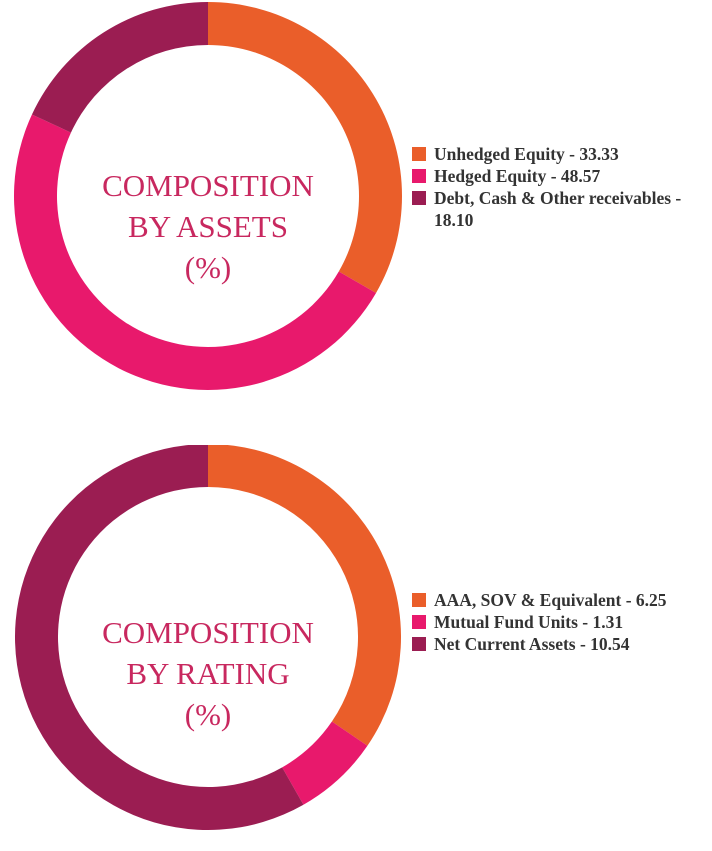  I want to click on rating-title-line-2: BY RATING, so click(208, 673).